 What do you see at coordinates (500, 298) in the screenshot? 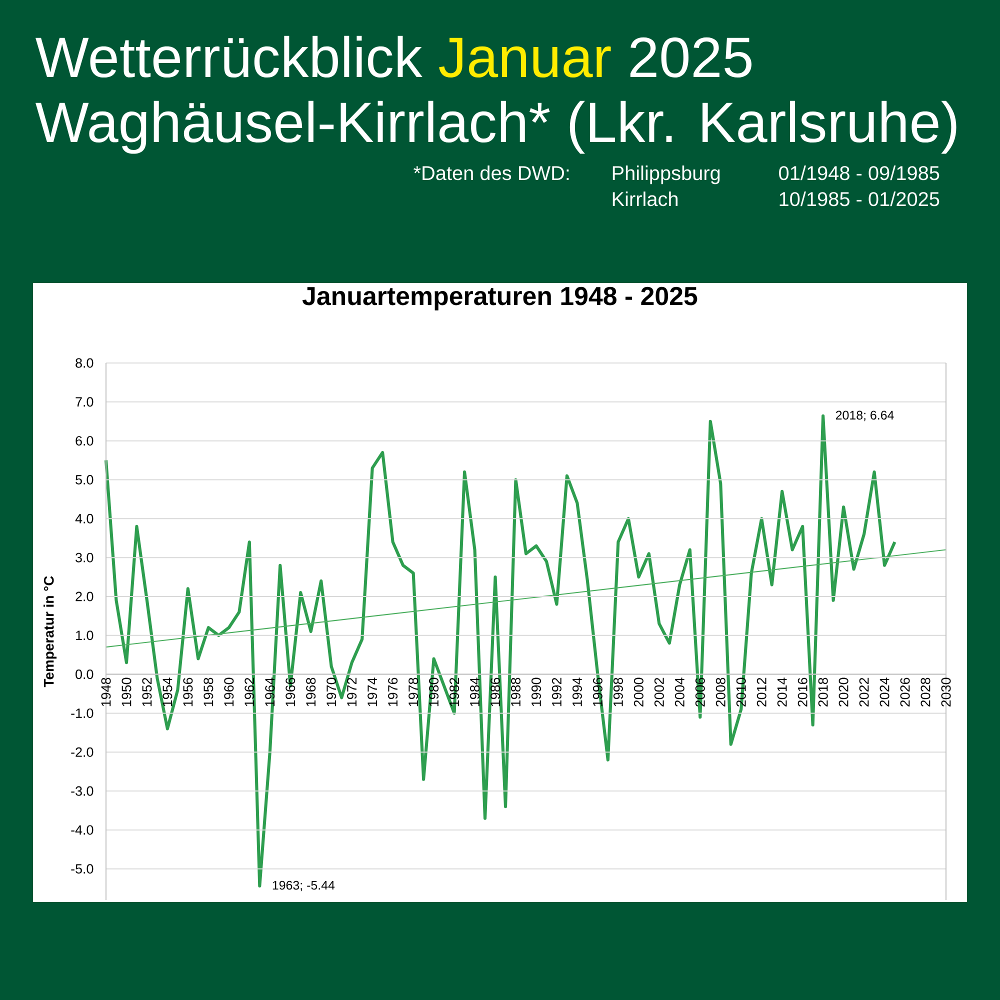
I see `chart-title: Januartemperaturen 1948 - 2025` at bounding box center [500, 298].